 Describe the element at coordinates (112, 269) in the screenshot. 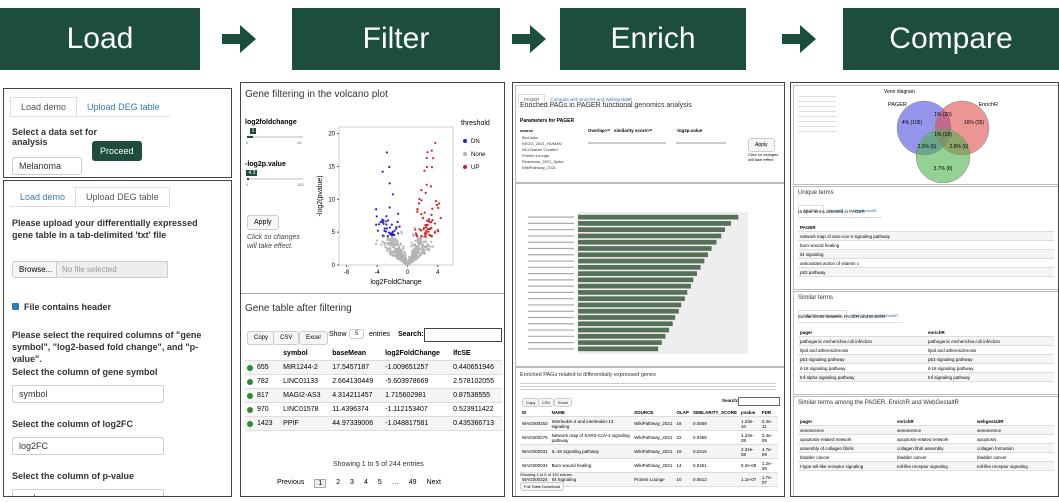

I see `file-field: No file selected` at that location.